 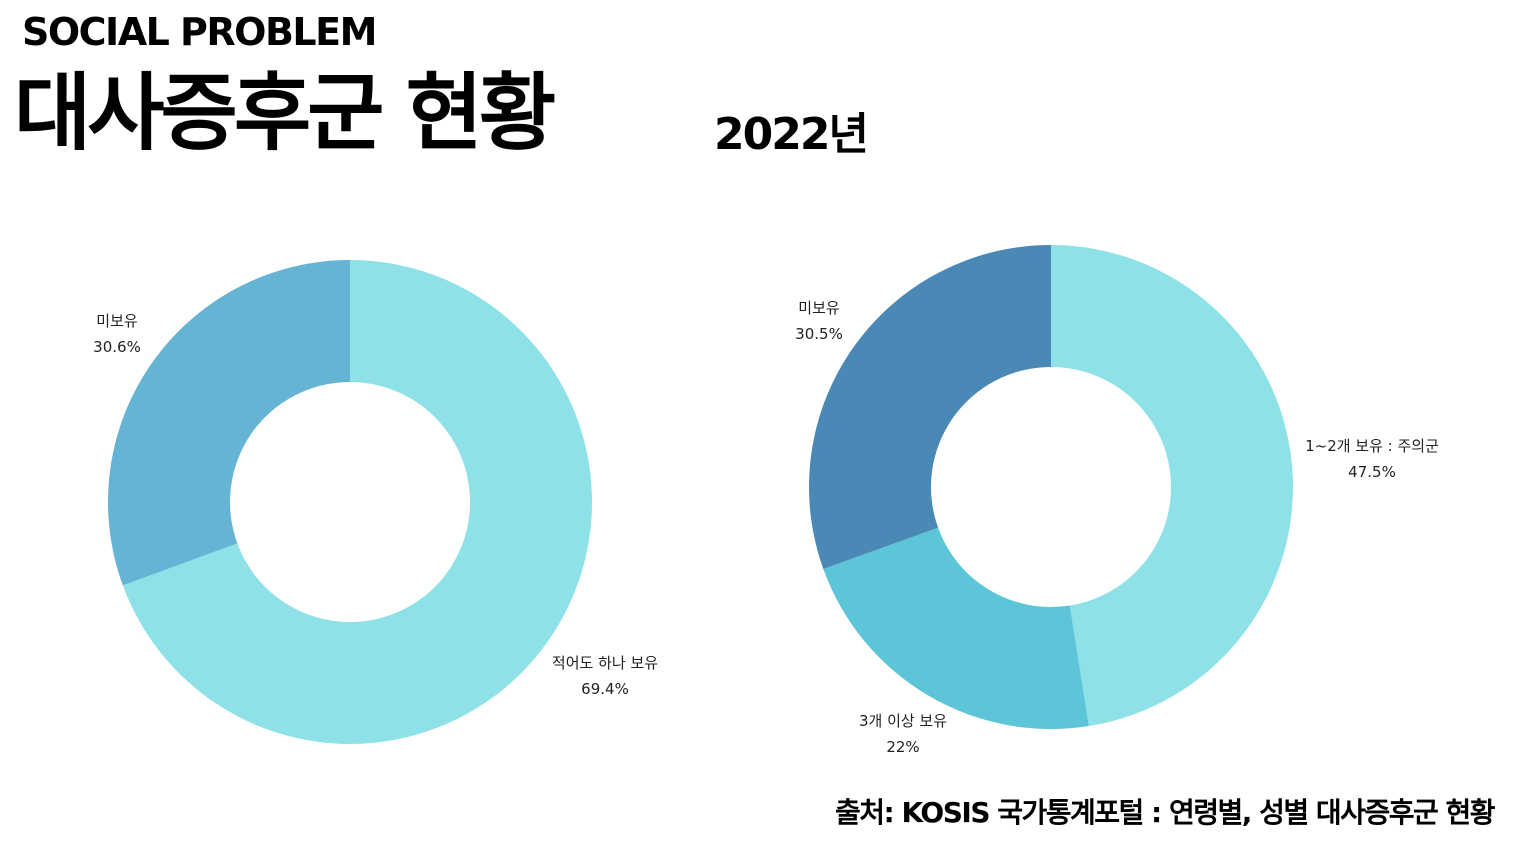 I want to click on slice-category-label: 1~2개 보유 : 주의군, so click(x=1372, y=446).